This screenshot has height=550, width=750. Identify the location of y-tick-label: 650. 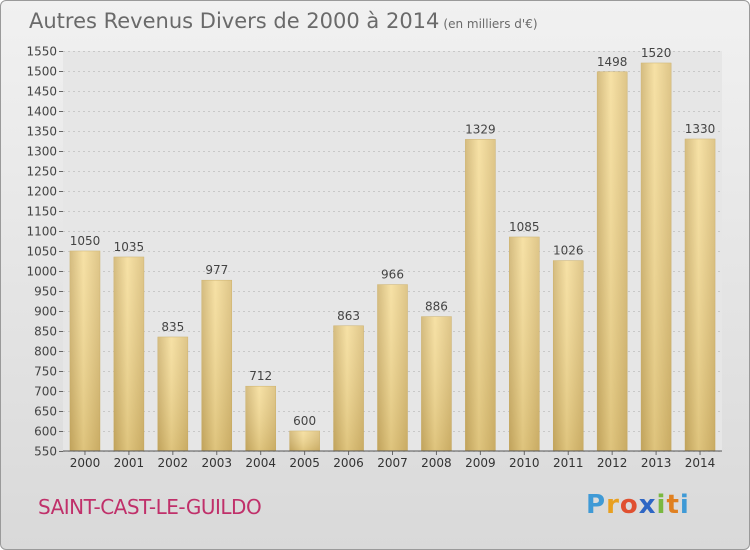
(45, 412).